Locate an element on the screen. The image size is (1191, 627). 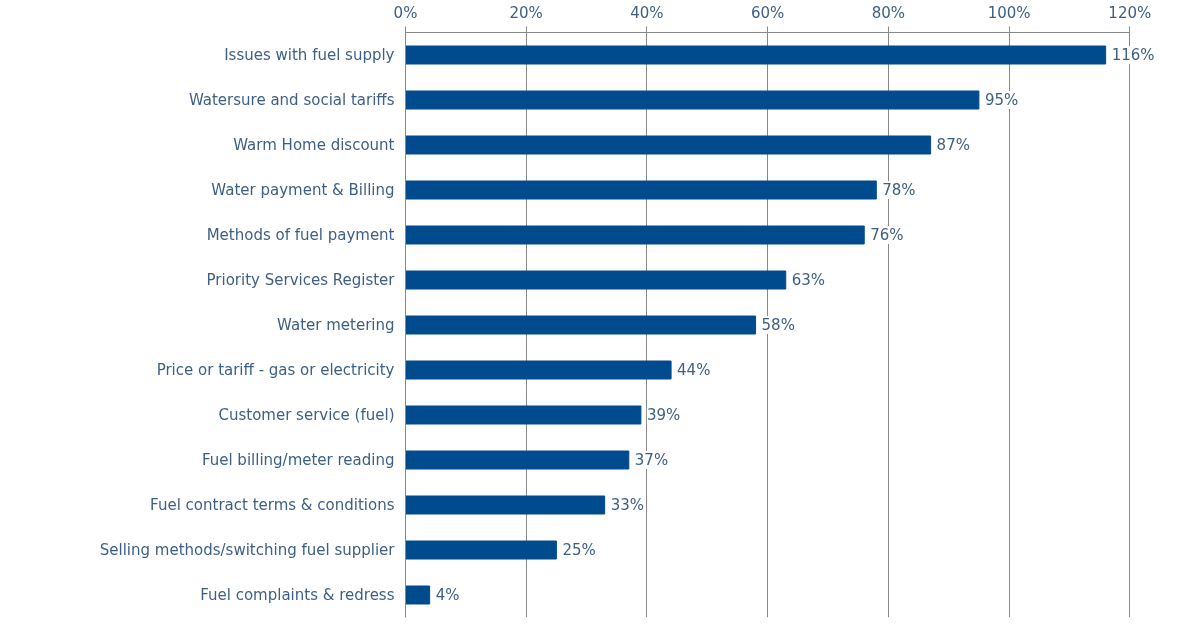
y-tick-label: Selling methods/switching fuel supplier is located at coordinates (247, 550).